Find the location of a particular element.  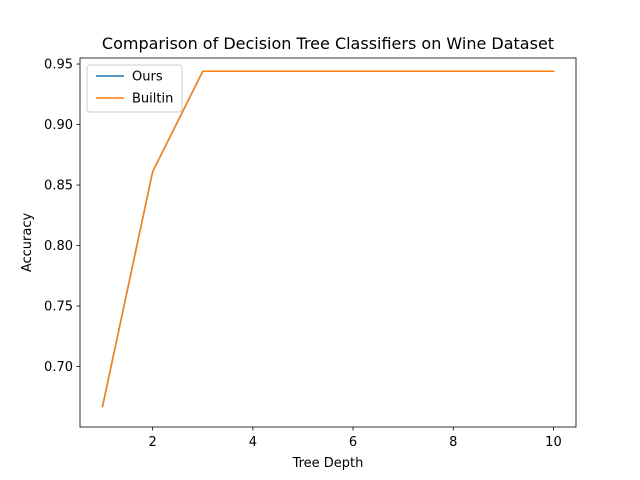

x-tick-label: 10 is located at coordinates (553, 442).